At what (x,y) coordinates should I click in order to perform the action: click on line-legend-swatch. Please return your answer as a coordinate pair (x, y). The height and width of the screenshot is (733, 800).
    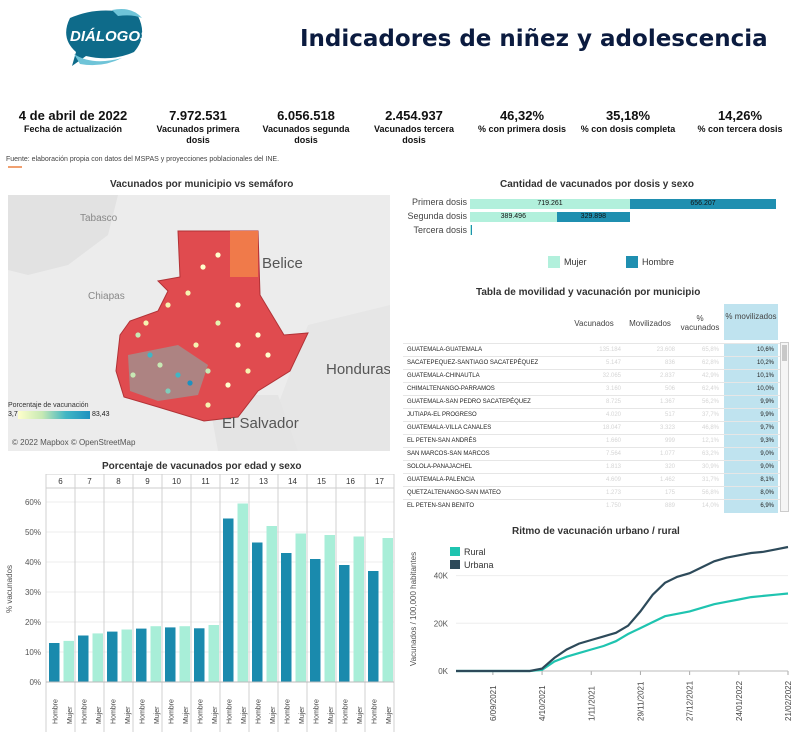
    Looking at the image, I should click on (455, 551).